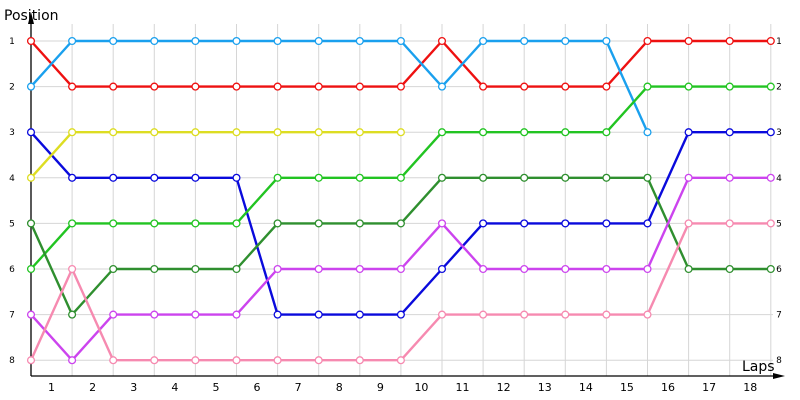 This screenshot has width=800, height=400. What do you see at coordinates (758, 367) in the screenshot?
I see `x-axis-title: Laps` at bounding box center [758, 367].